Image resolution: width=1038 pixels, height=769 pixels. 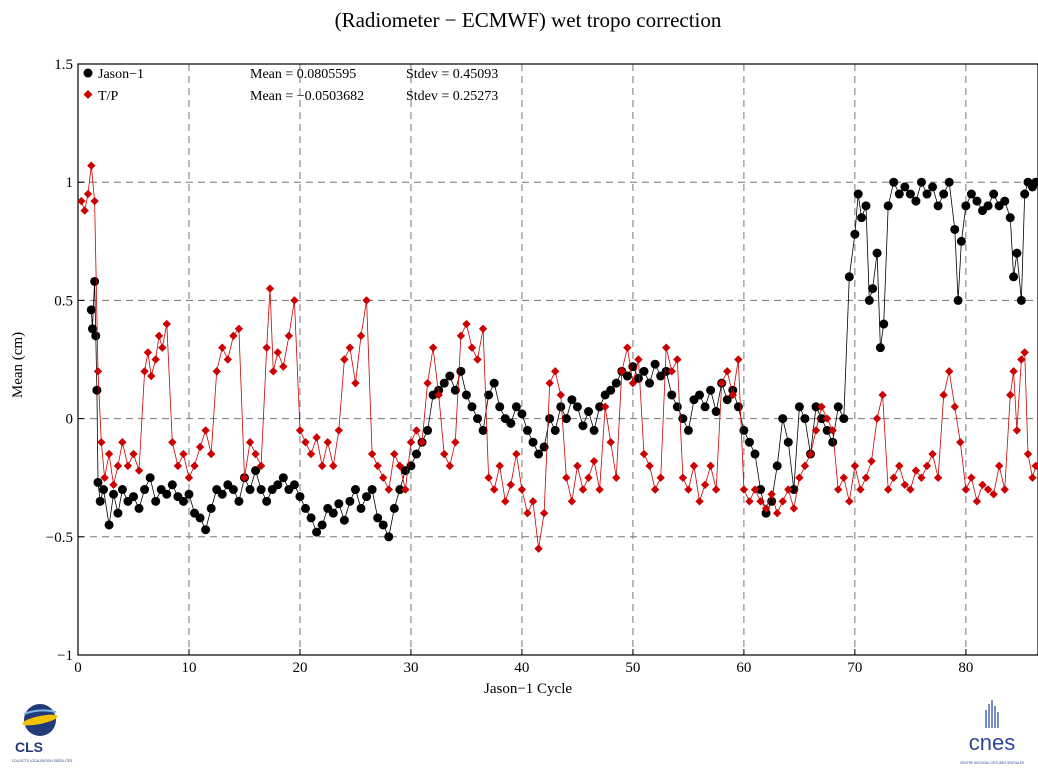 I want to click on y-tick-label: 1.5, so click(x=63, y=65).